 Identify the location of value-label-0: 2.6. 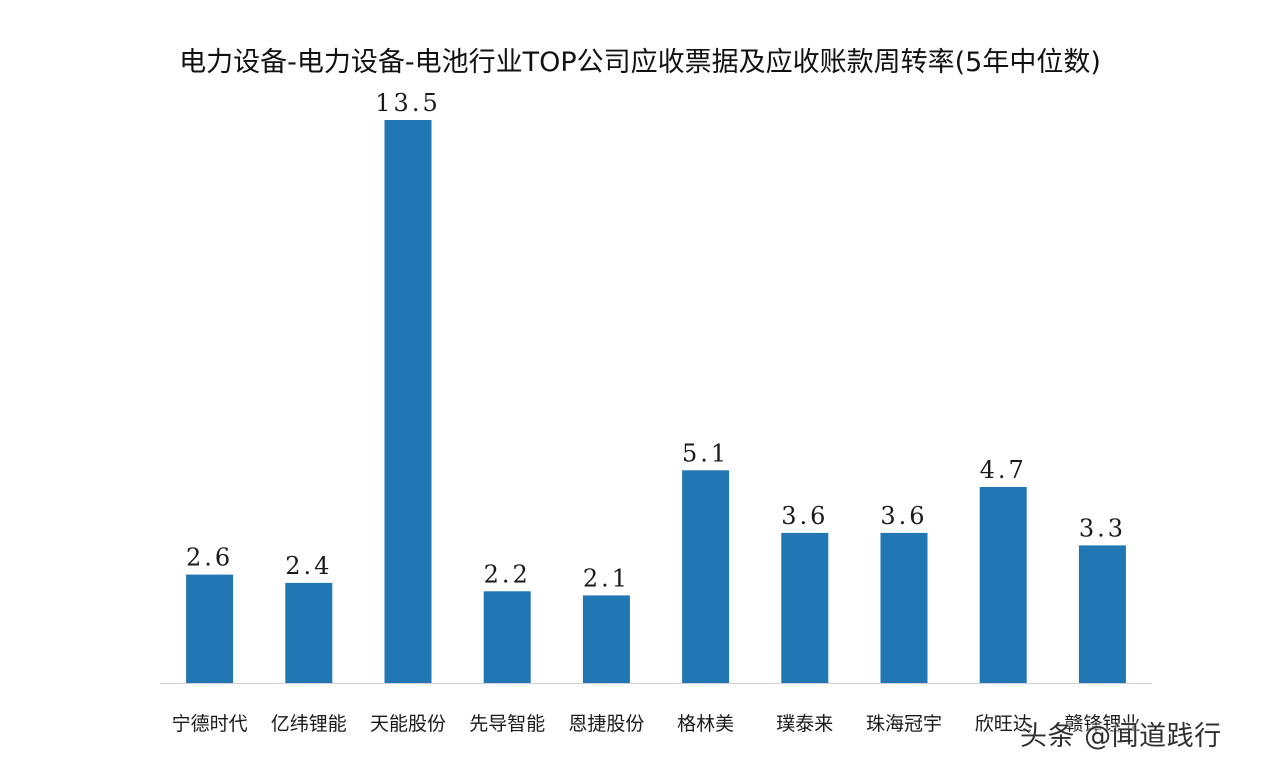
(209, 558).